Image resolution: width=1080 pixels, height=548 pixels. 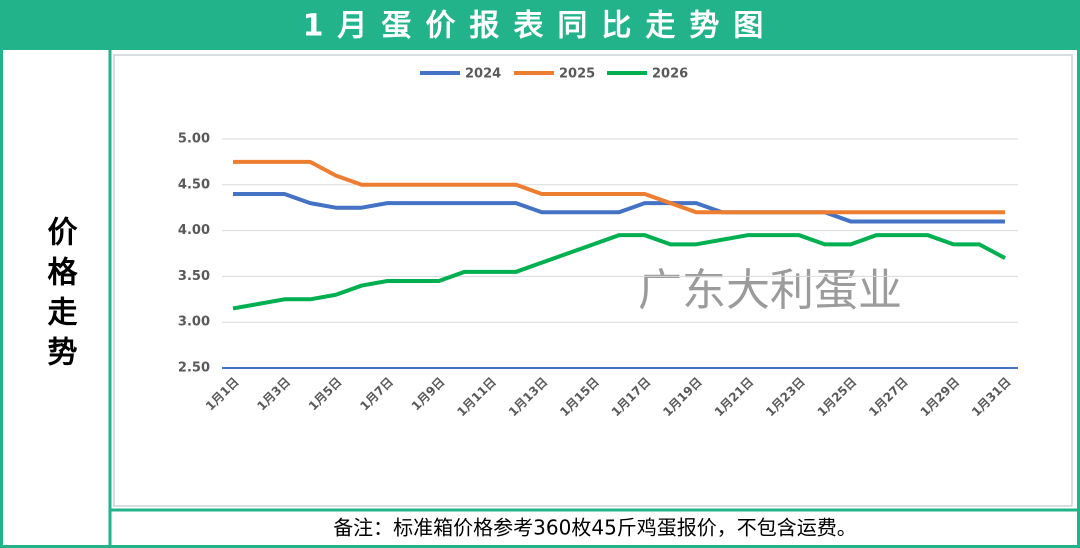 What do you see at coordinates (770, 290) in the screenshot?
I see `watermark: 广东大利蛋业` at bounding box center [770, 290].